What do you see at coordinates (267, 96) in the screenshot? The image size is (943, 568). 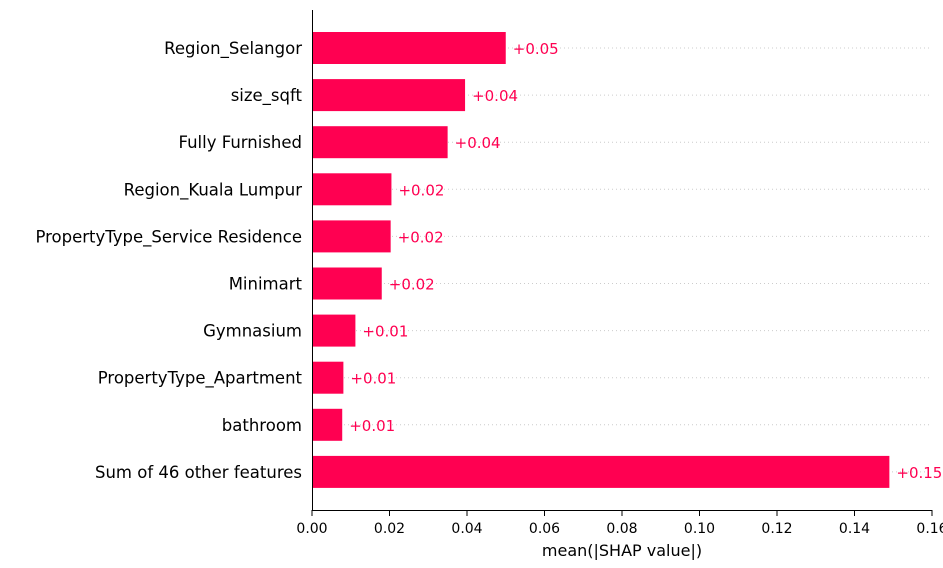 I see `category-label: size_sqft` at bounding box center [267, 96].